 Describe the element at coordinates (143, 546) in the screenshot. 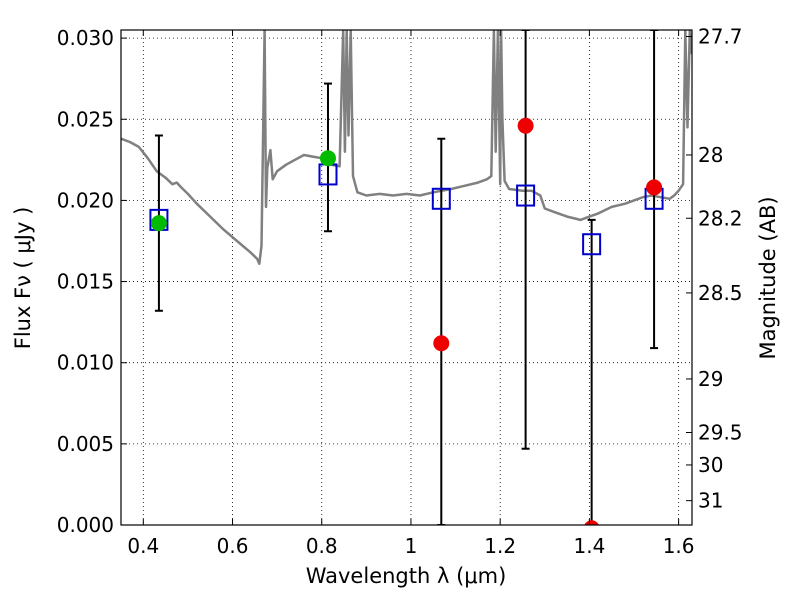

I see `x-tick-label: 0.4` at that location.